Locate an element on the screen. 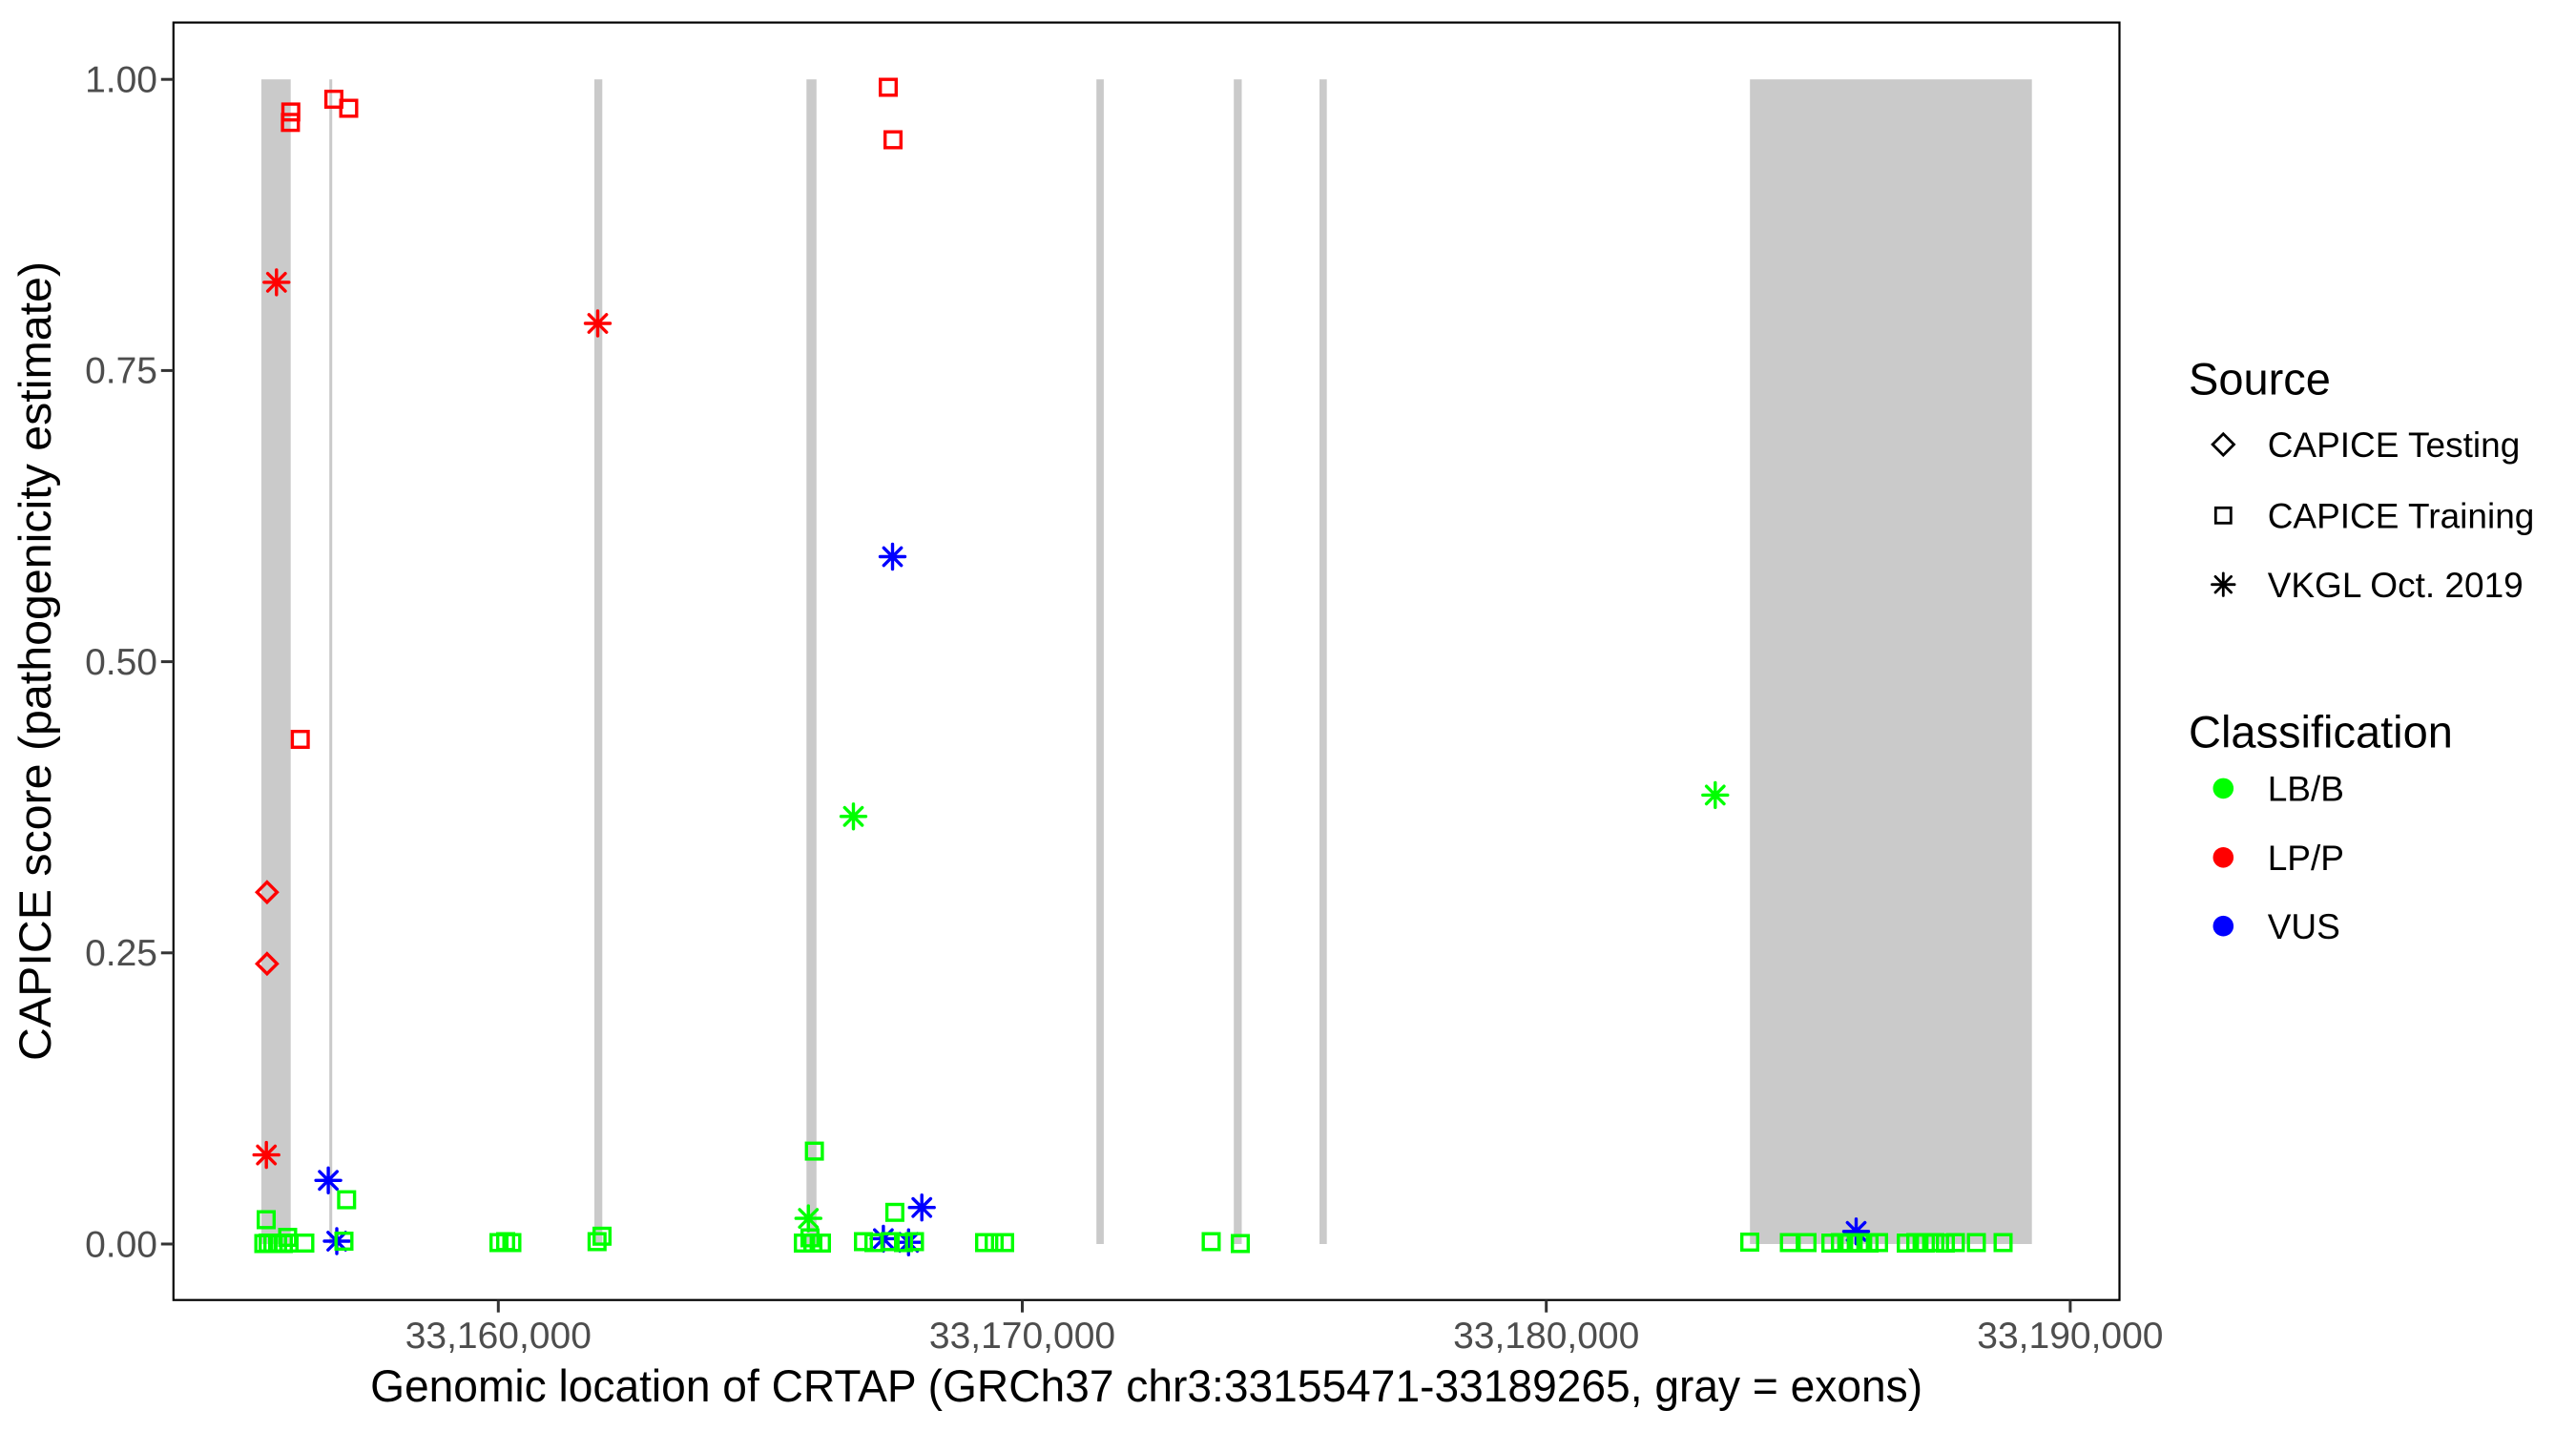 The width and height of the screenshot is (2576, 1431). svg-text: 33,160,000 is located at coordinates (498, 1336).